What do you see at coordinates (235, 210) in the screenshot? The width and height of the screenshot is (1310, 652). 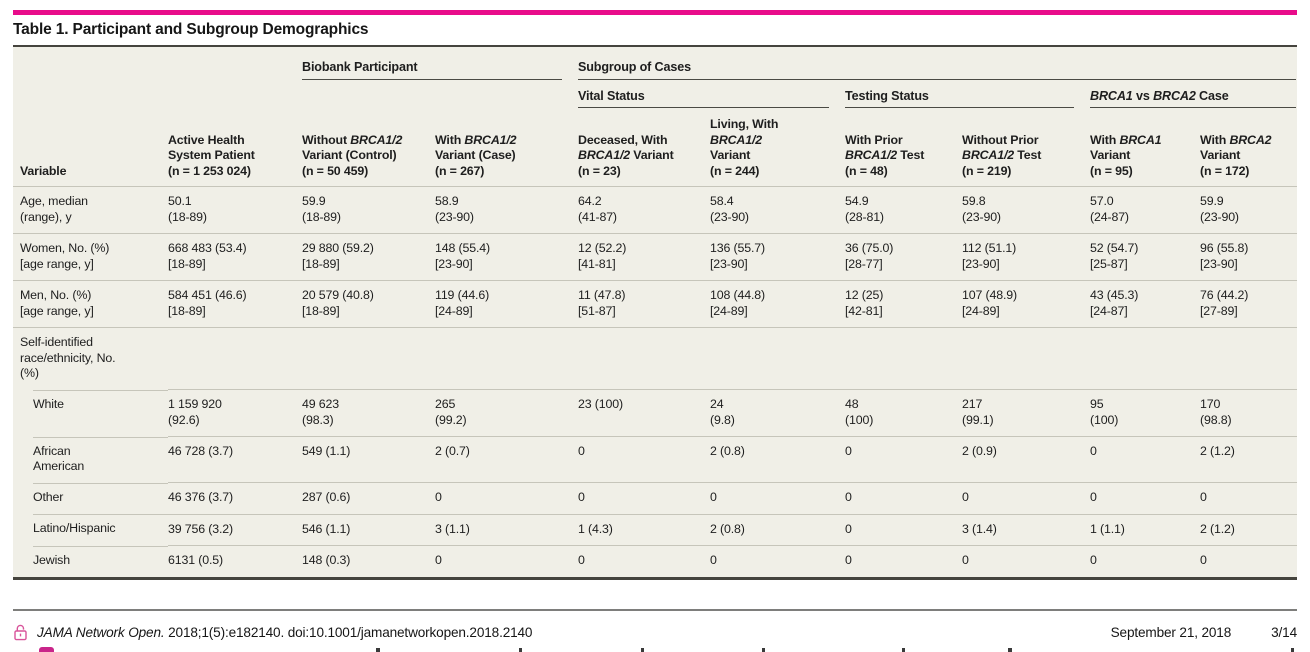 I see `table-cell: 50.1 (18-89)` at bounding box center [235, 210].